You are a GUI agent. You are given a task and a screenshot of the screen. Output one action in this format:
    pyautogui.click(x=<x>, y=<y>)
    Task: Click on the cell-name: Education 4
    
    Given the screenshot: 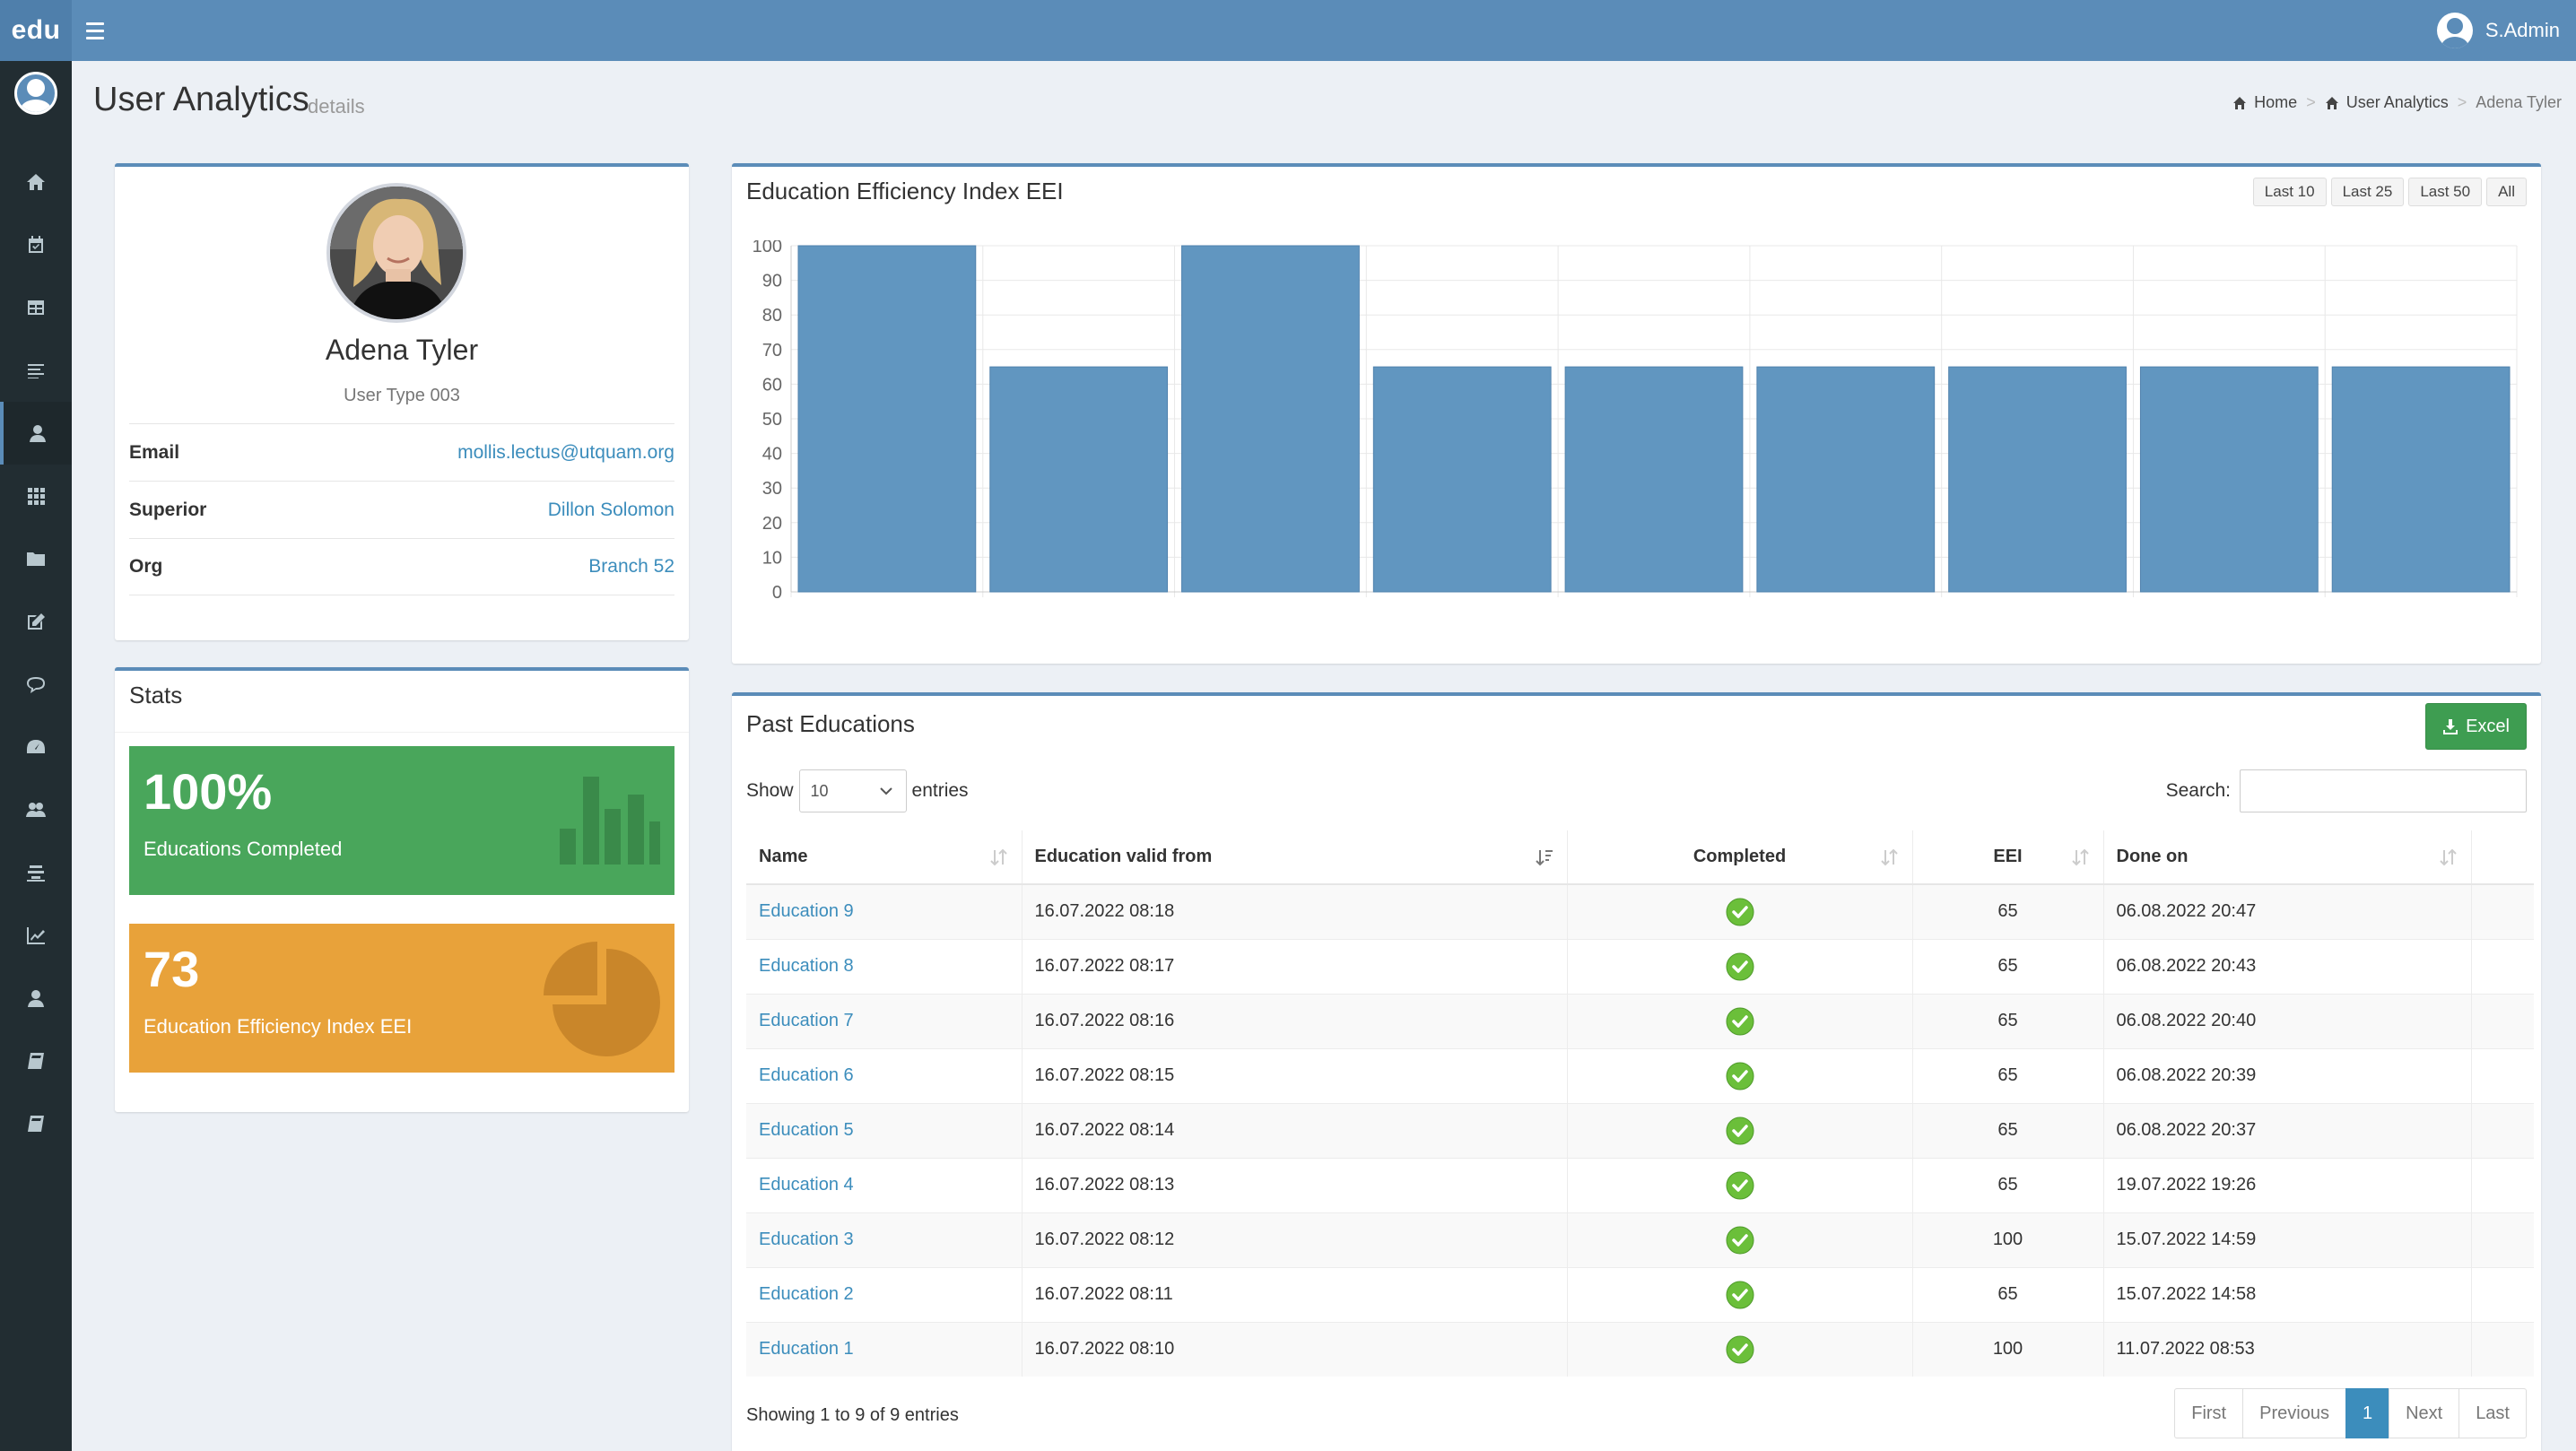 What is the action you would take?
    pyautogui.click(x=884, y=1184)
    